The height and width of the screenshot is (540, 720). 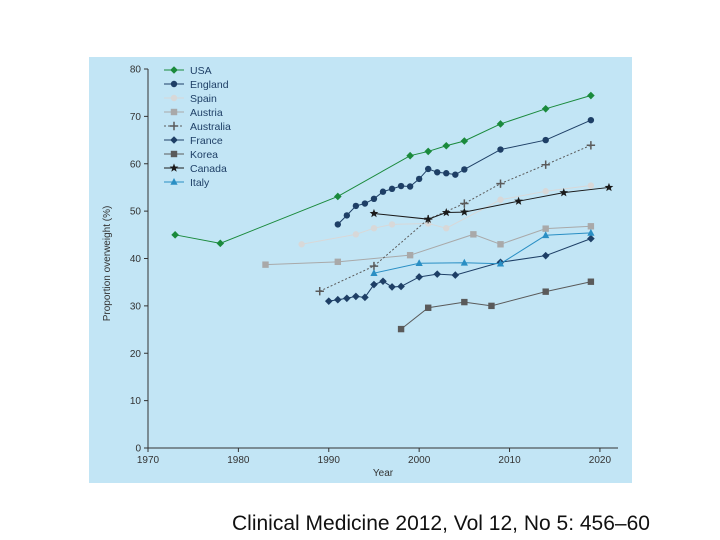 I want to click on legend-marker-canada, so click(x=174, y=167).